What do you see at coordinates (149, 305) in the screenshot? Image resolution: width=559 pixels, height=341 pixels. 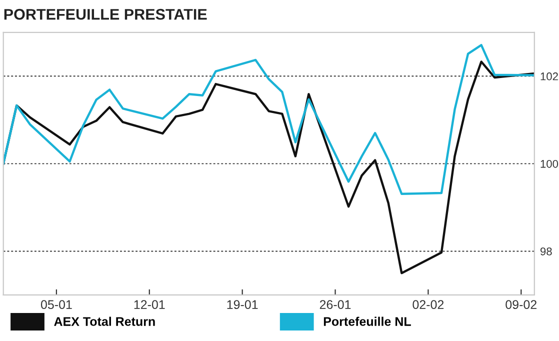 I see `x-tick-label: 12-01` at bounding box center [149, 305].